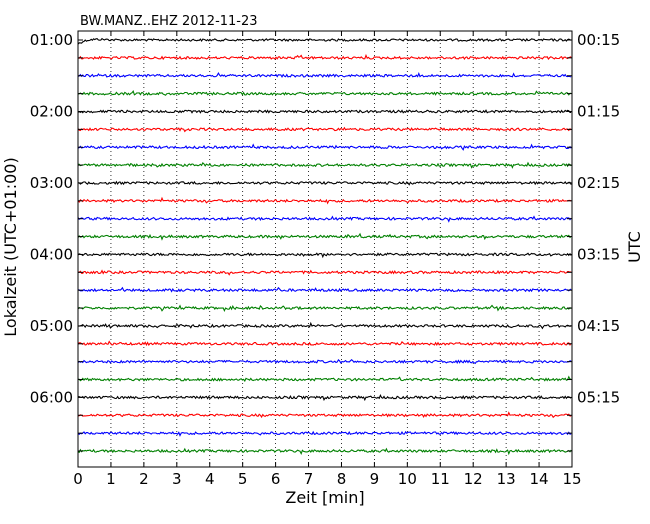 The image size is (650, 524). Describe the element at coordinates (10, 246) in the screenshot. I see `y-axis-label: Lokalzeit (UTC+01:00)` at that location.